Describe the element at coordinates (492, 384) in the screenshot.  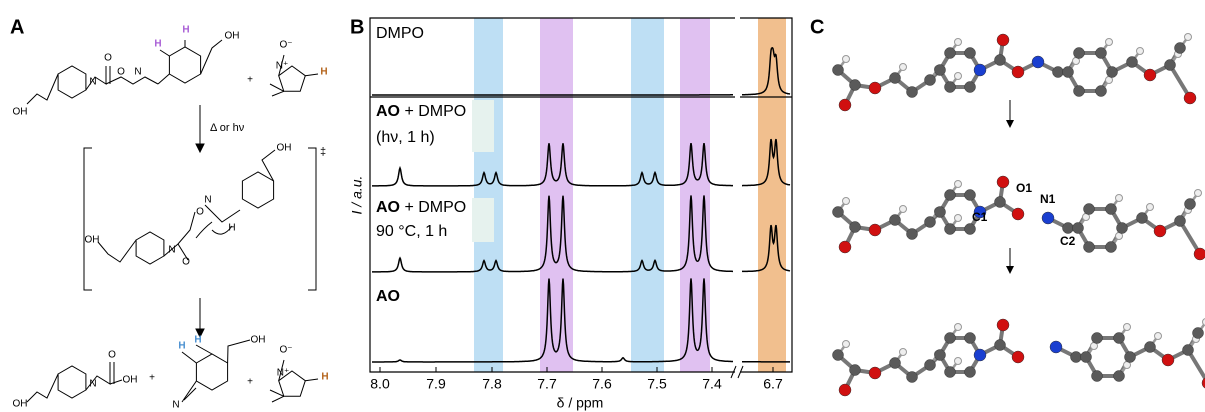
I see `x-tick-label: 7.8` at that location.